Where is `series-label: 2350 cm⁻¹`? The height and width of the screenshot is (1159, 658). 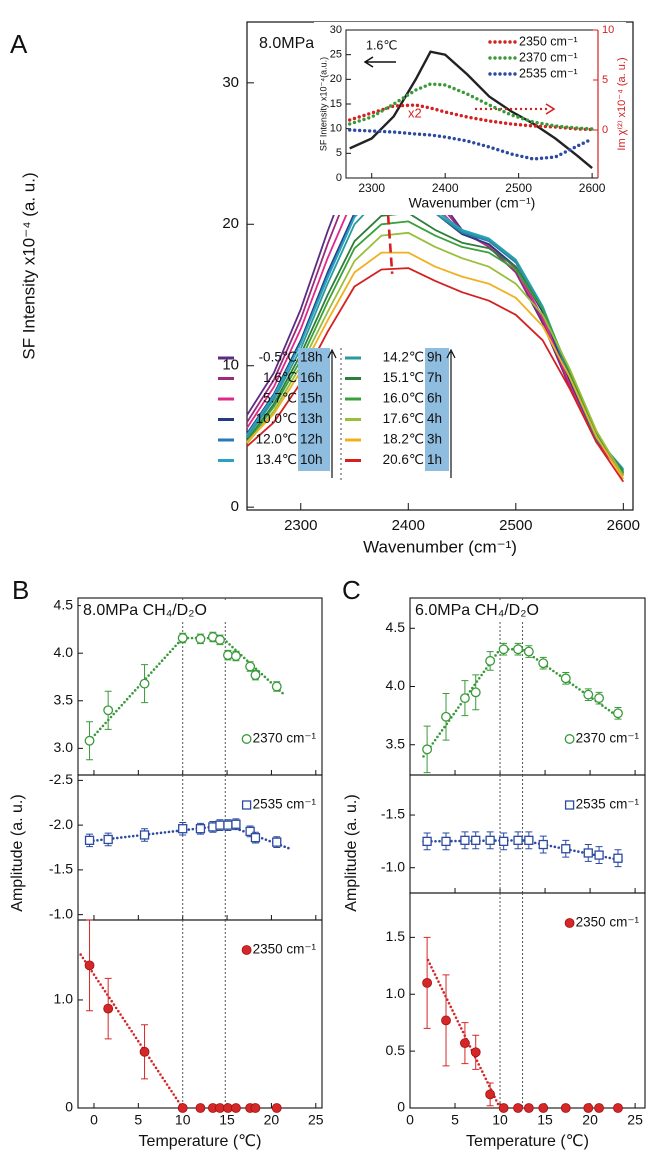 series-label: 2350 cm⁻¹ is located at coordinates (608, 922).